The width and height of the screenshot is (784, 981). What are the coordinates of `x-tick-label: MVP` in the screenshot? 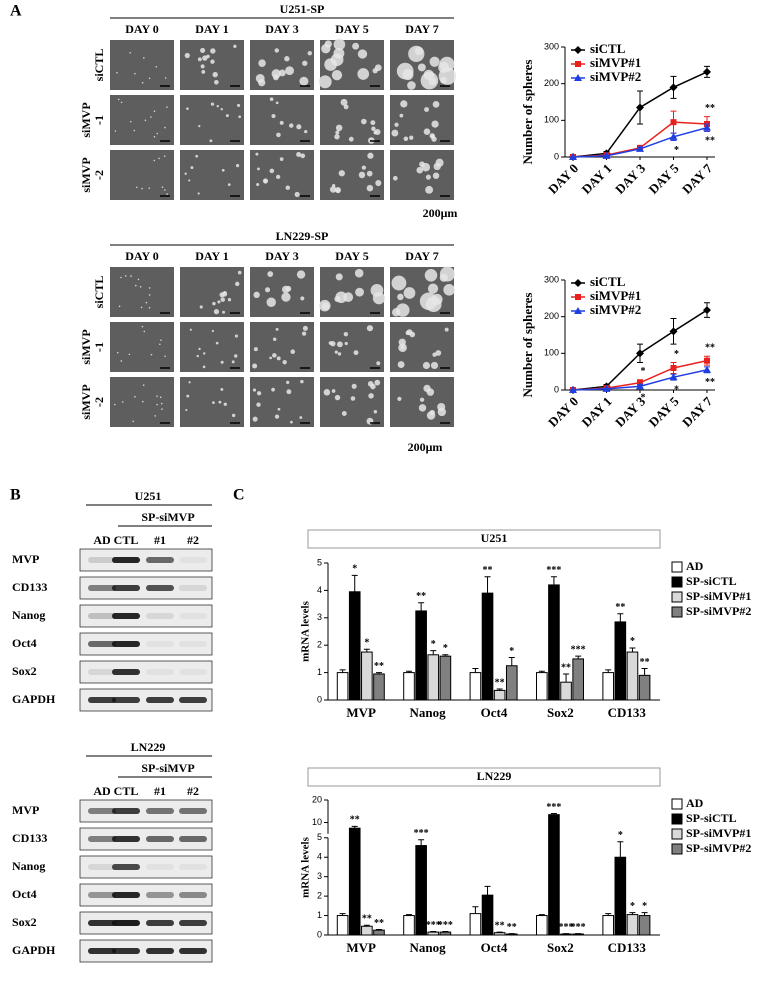 It's located at (361, 947).